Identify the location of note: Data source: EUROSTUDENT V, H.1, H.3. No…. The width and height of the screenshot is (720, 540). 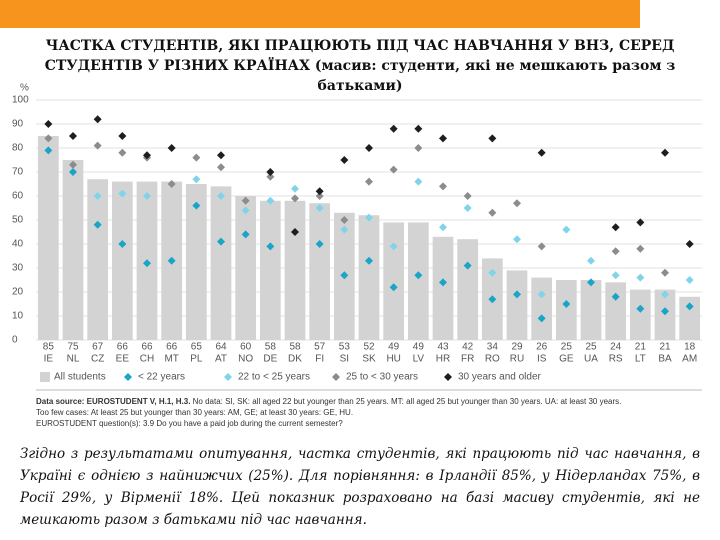
(366, 401).